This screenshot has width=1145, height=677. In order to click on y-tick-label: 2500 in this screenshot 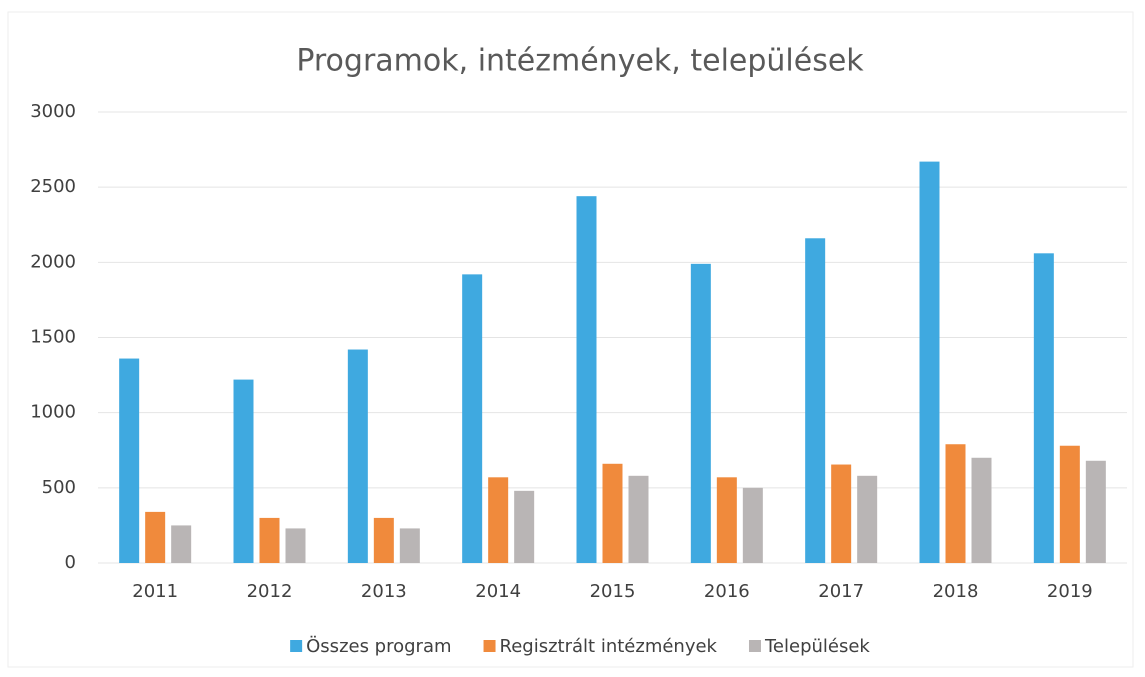, I will do `click(53, 186)`.